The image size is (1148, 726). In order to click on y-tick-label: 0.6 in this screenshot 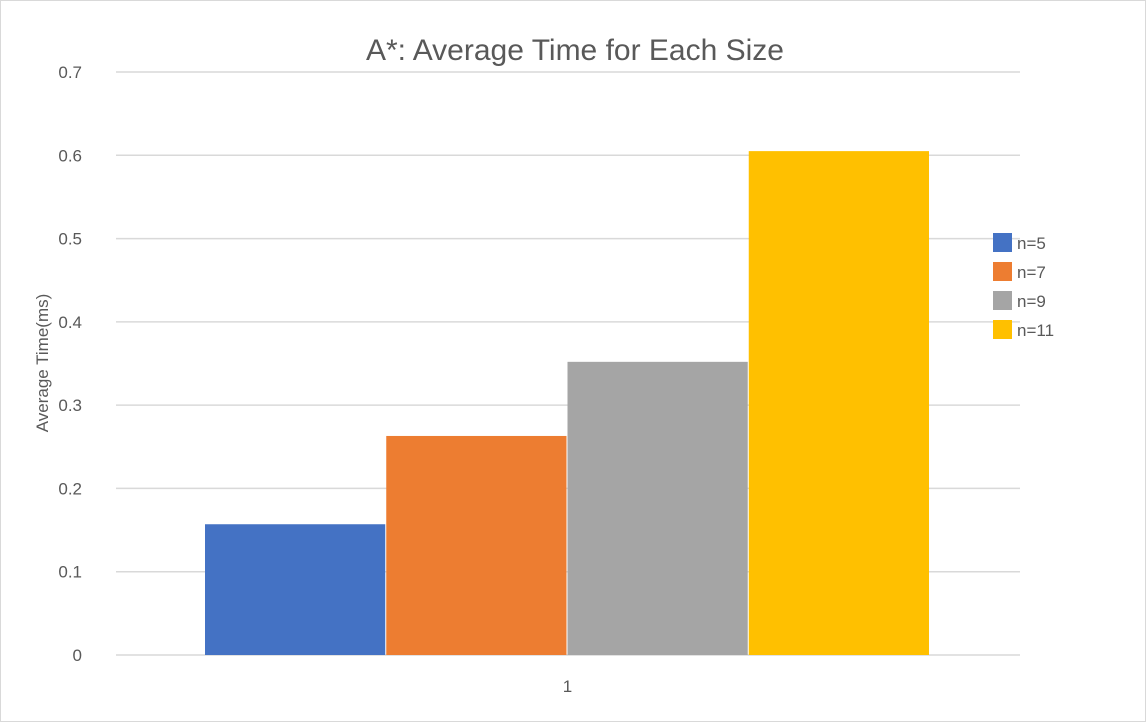, I will do `click(70, 155)`.